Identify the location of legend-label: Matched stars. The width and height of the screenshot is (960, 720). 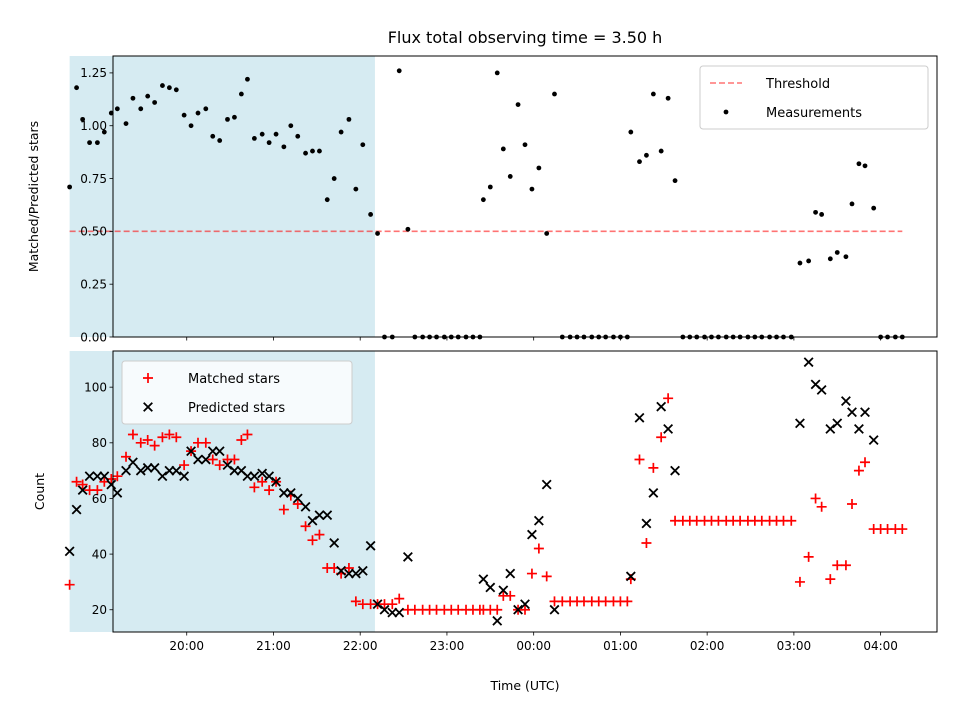
(234, 379).